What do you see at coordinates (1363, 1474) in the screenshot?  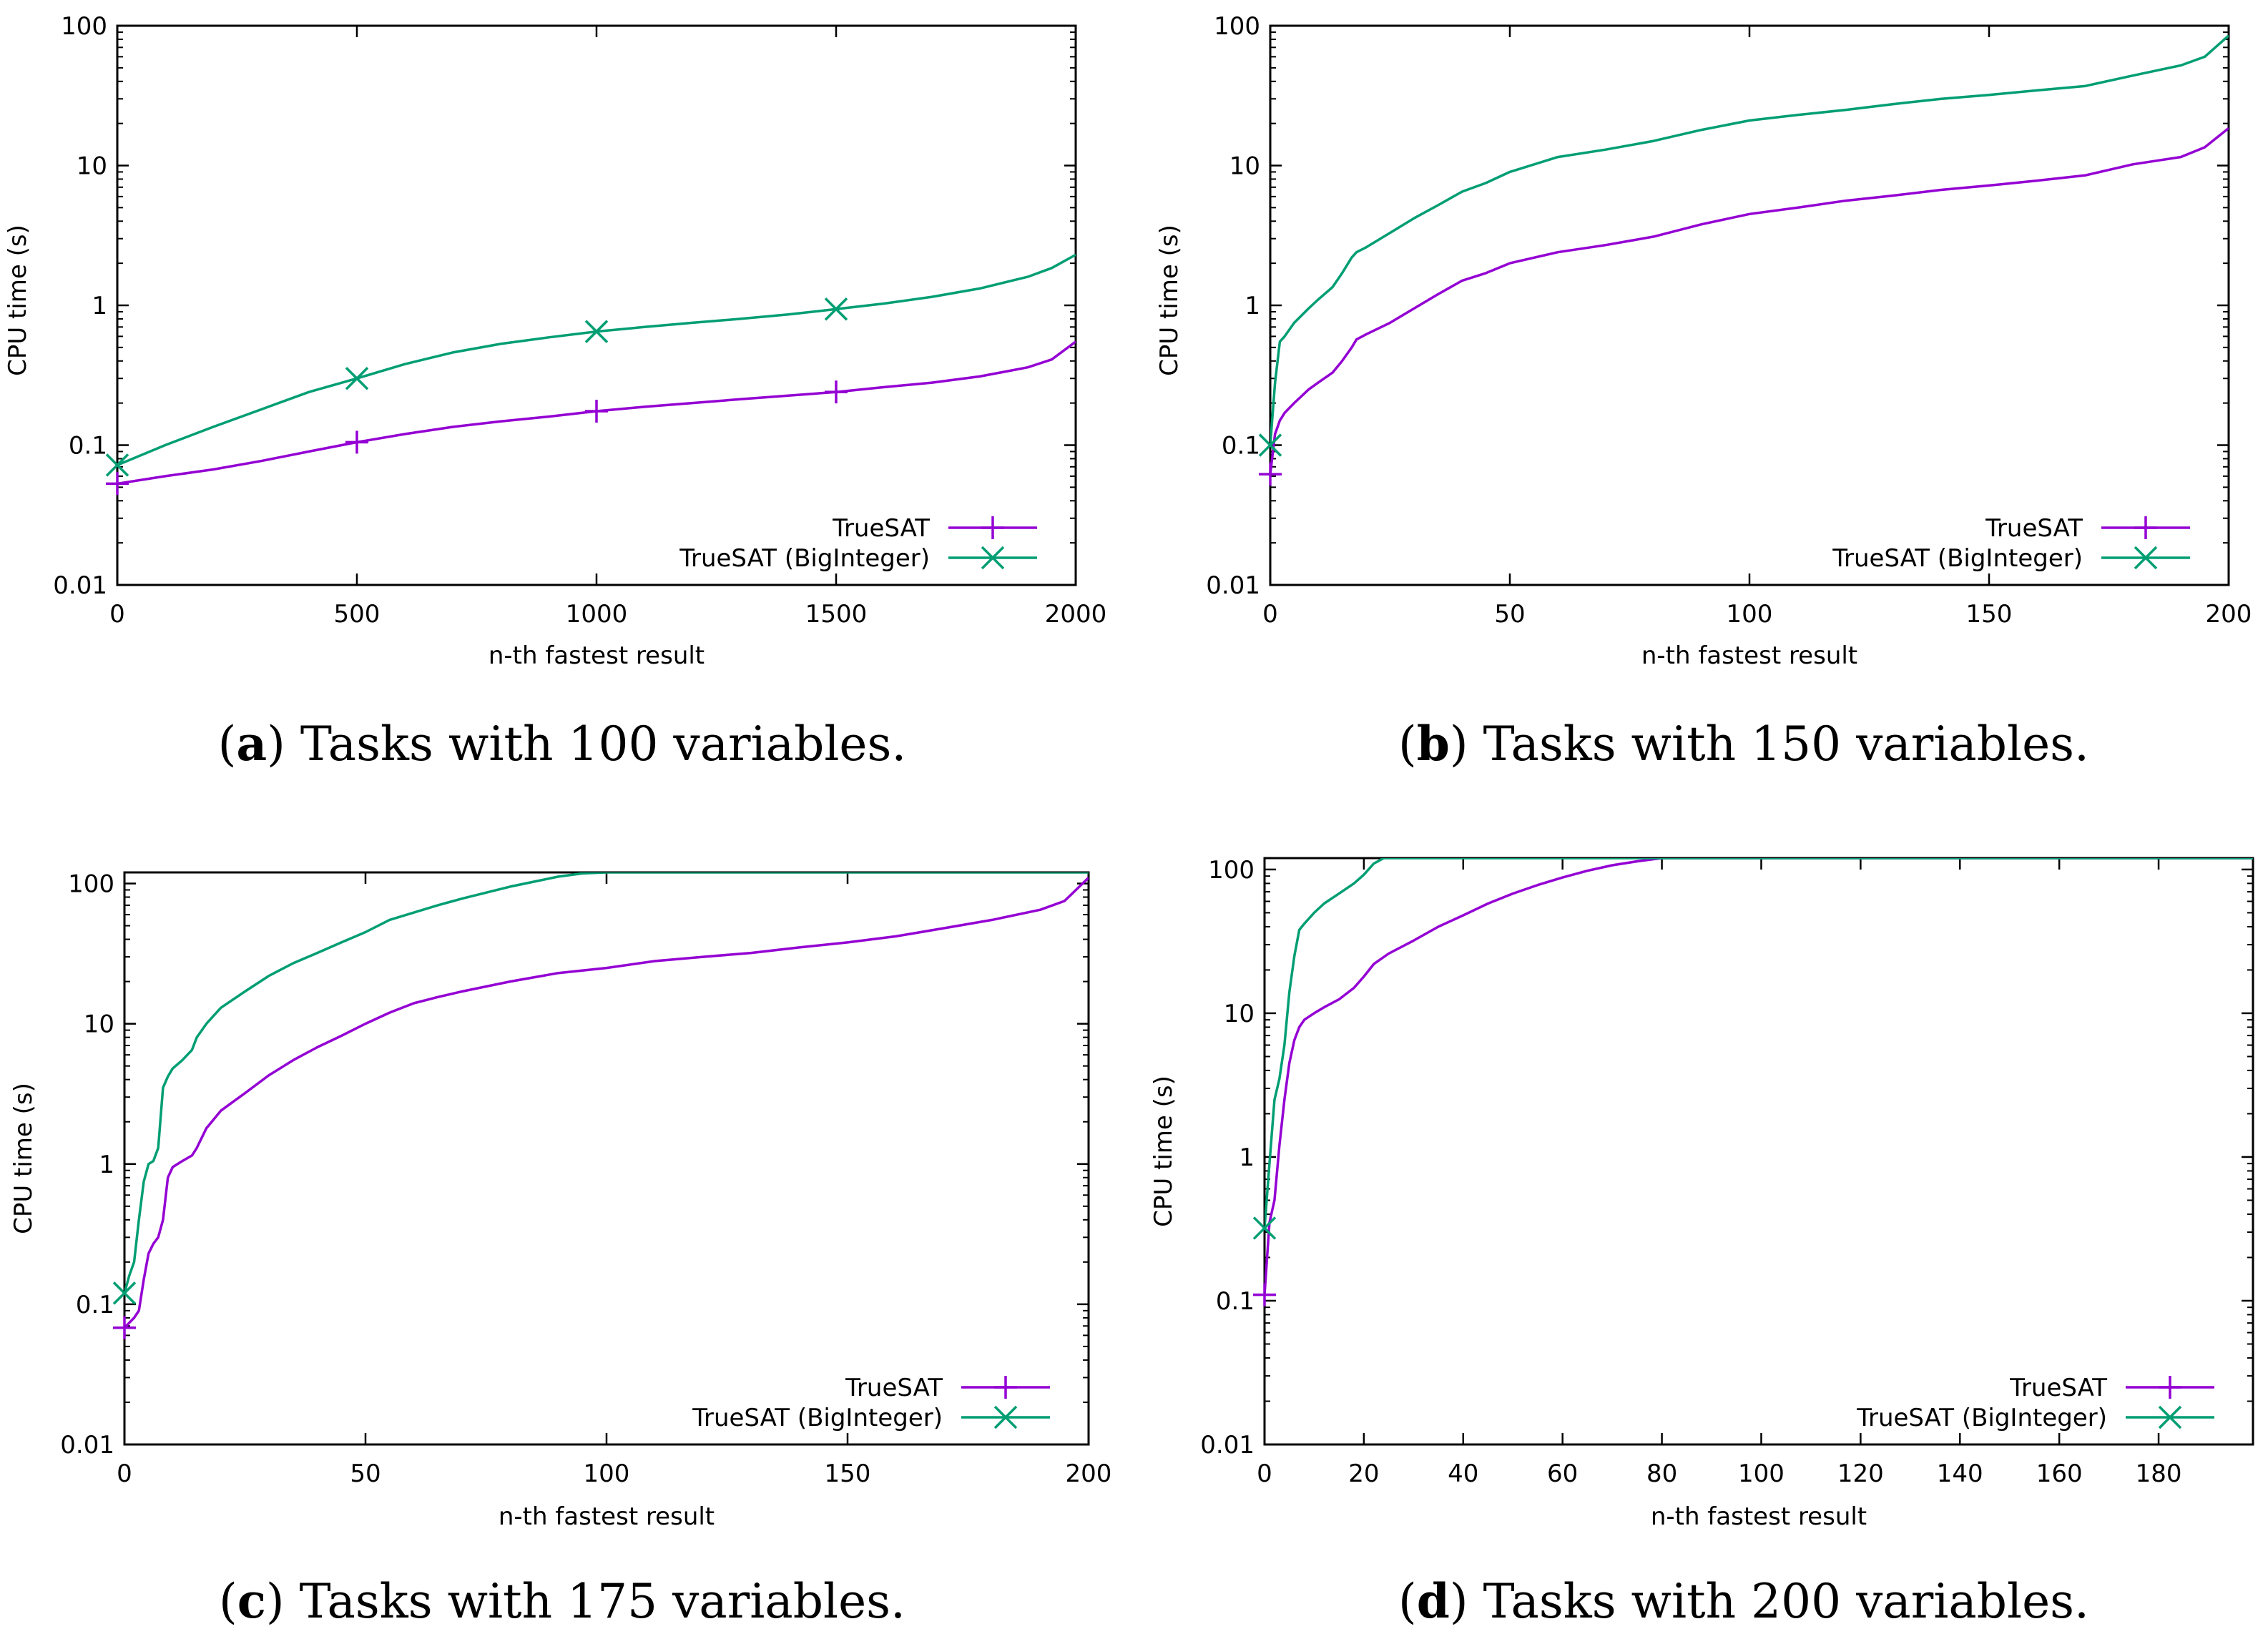 I see `x-tick-label: 20` at bounding box center [1363, 1474].